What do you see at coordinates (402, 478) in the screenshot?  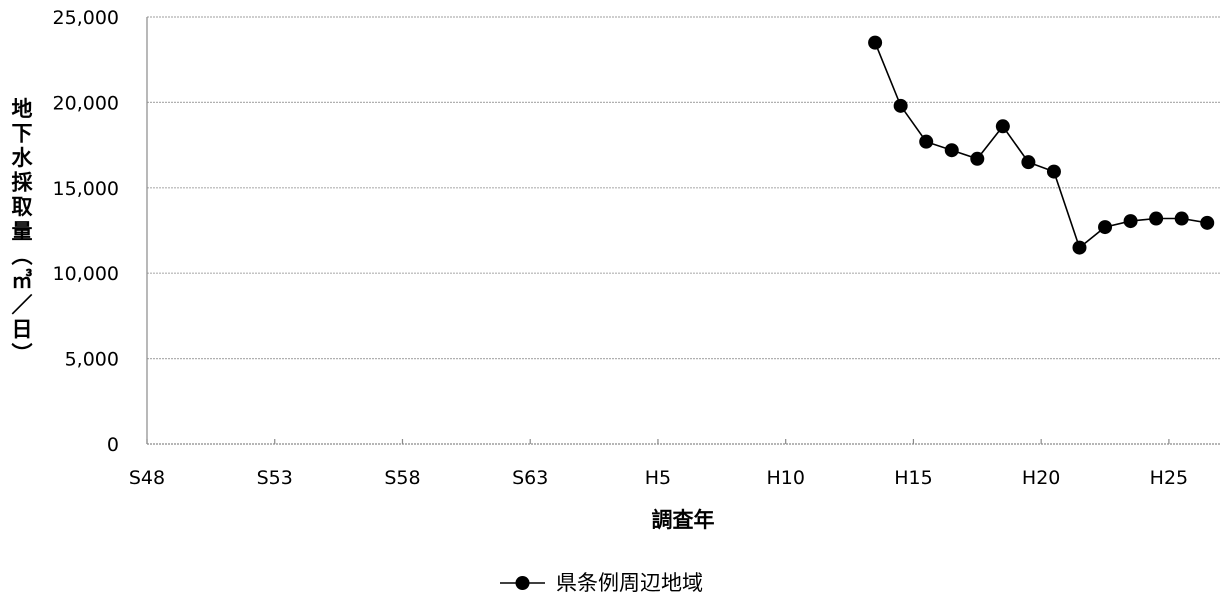 I see `x-tick-label: S58` at bounding box center [402, 478].